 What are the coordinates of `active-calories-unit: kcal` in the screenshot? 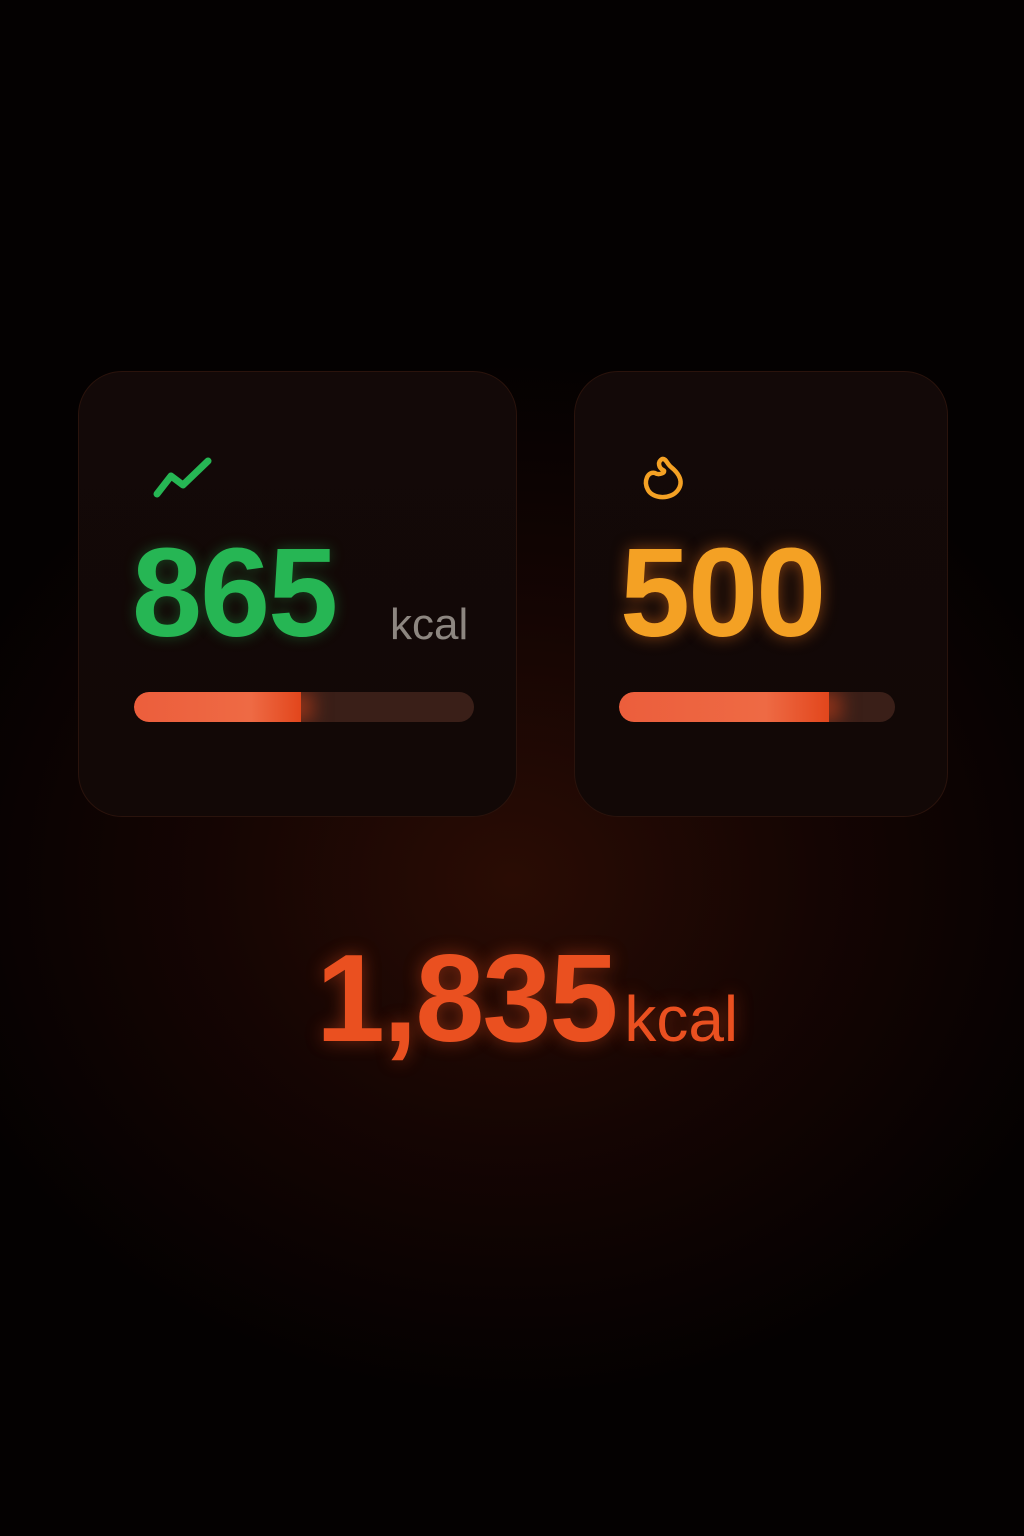 It's located at (429, 624).